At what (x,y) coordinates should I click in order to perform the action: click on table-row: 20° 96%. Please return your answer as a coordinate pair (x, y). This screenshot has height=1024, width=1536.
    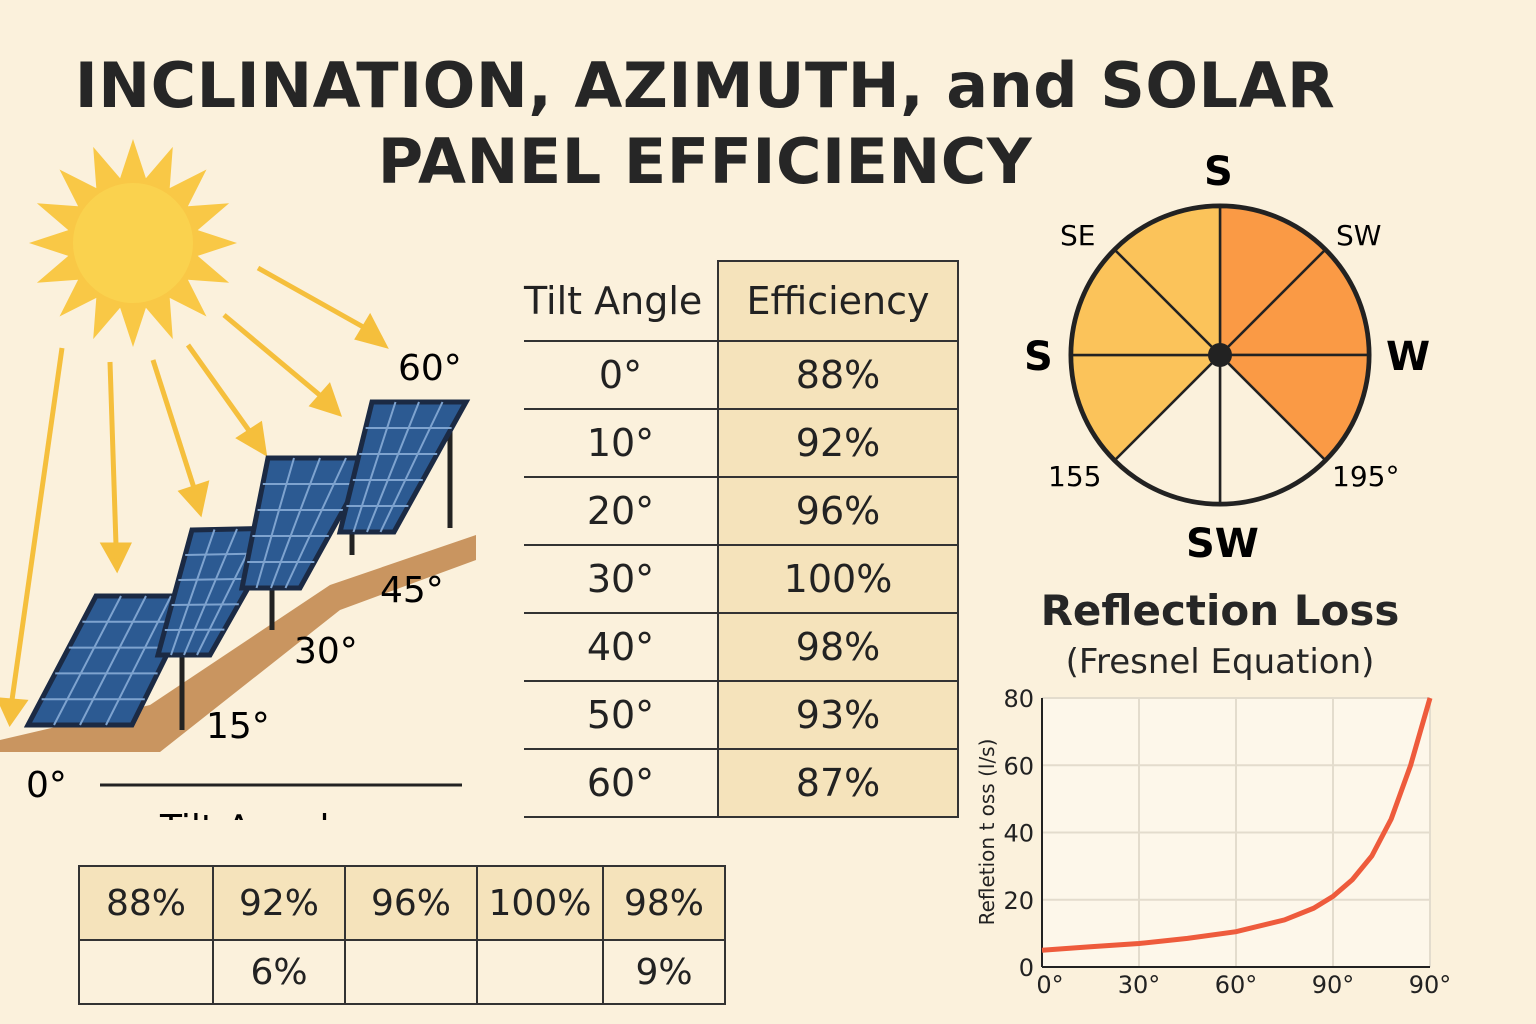
    Looking at the image, I should click on (741, 511).